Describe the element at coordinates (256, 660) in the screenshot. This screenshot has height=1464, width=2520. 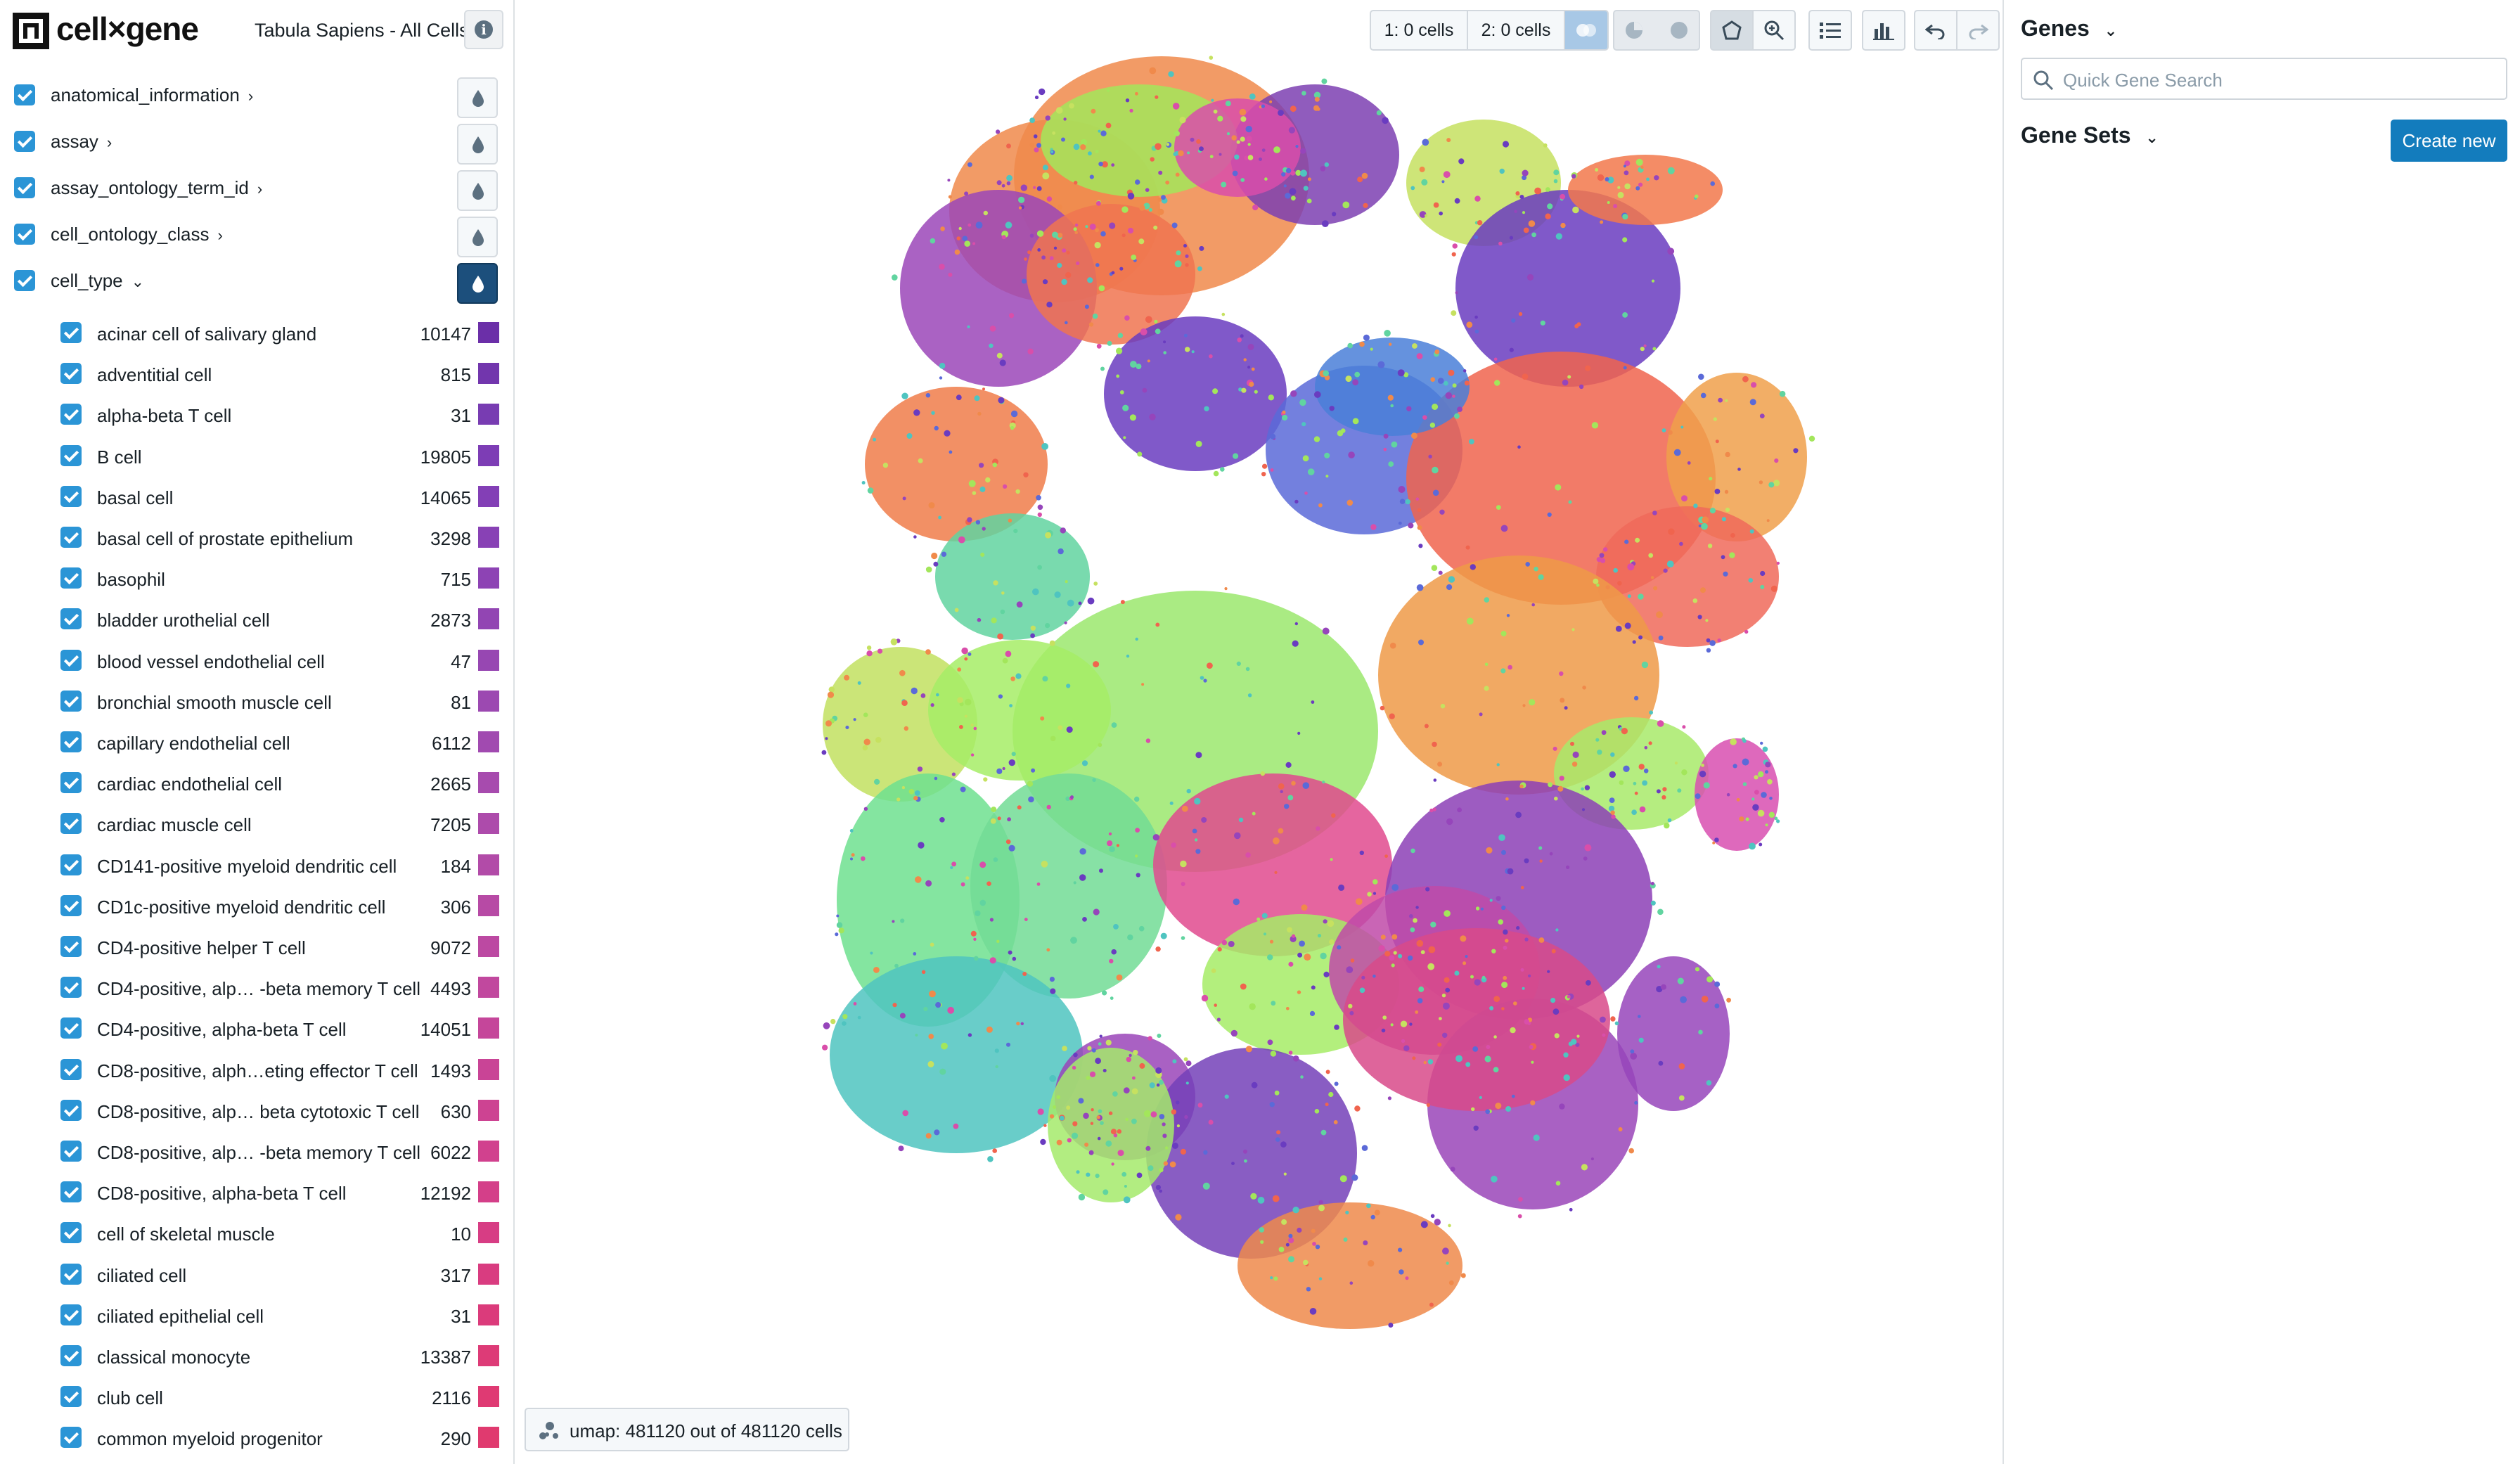
I see `cell-type-row: blood vessel endothelial cell 47` at that location.